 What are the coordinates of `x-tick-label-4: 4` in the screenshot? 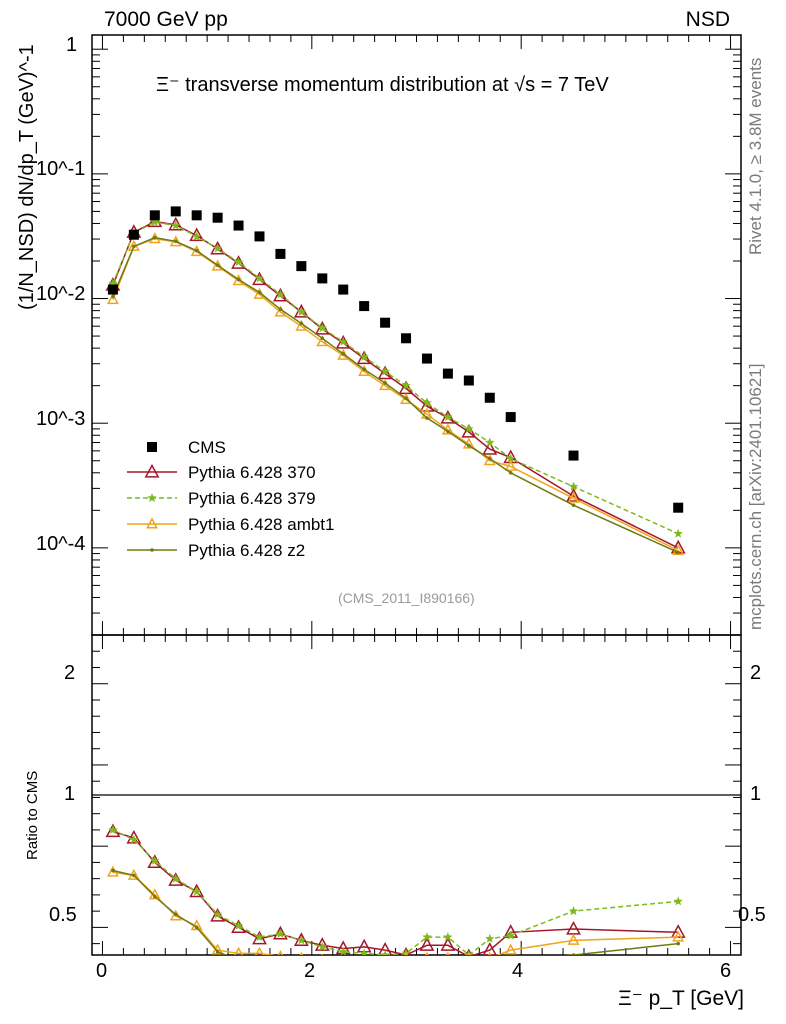 It's located at (518, 971).